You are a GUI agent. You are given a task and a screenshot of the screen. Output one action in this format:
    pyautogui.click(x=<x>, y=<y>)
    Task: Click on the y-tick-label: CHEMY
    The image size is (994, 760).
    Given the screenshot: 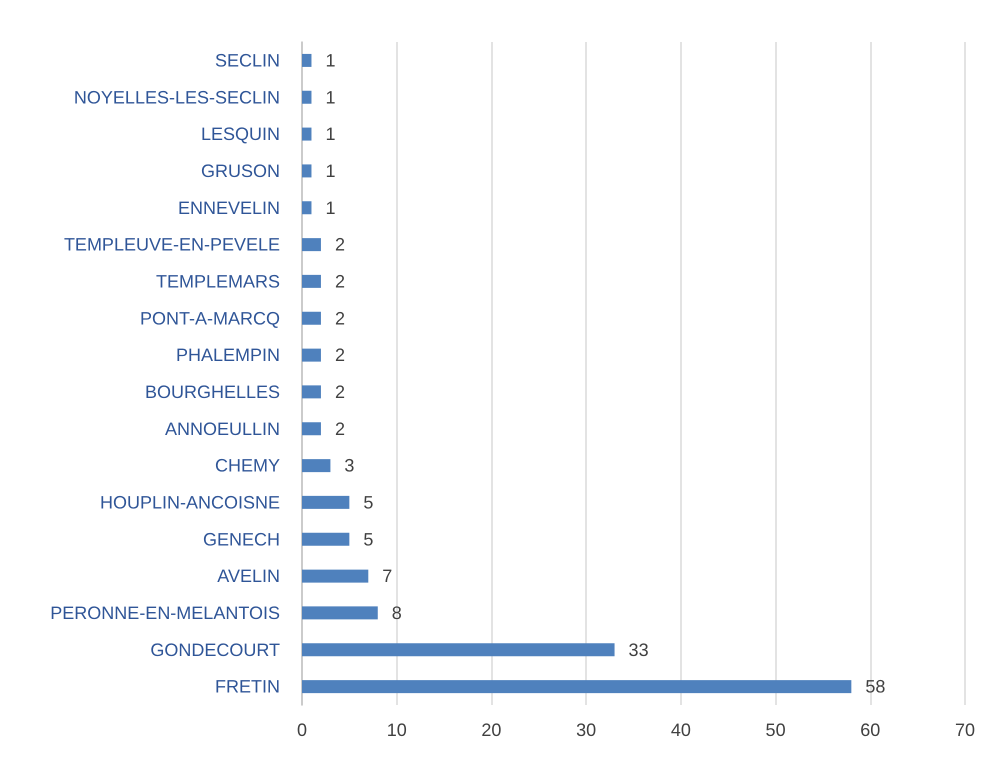 What is the action you would take?
    pyautogui.click(x=247, y=466)
    